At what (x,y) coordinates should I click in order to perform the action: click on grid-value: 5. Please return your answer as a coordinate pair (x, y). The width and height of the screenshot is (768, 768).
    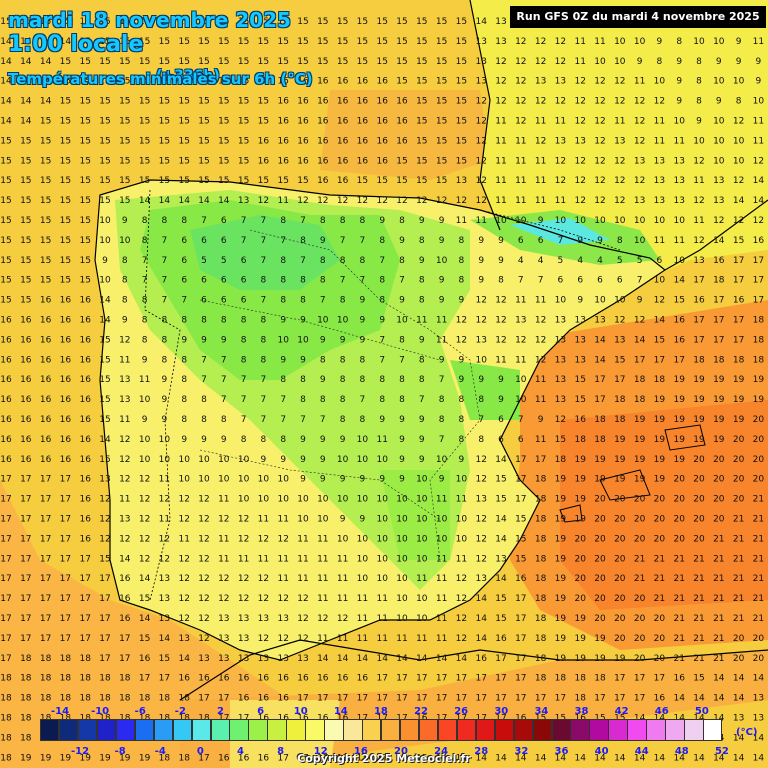
    Looking at the image, I should click on (640, 261).